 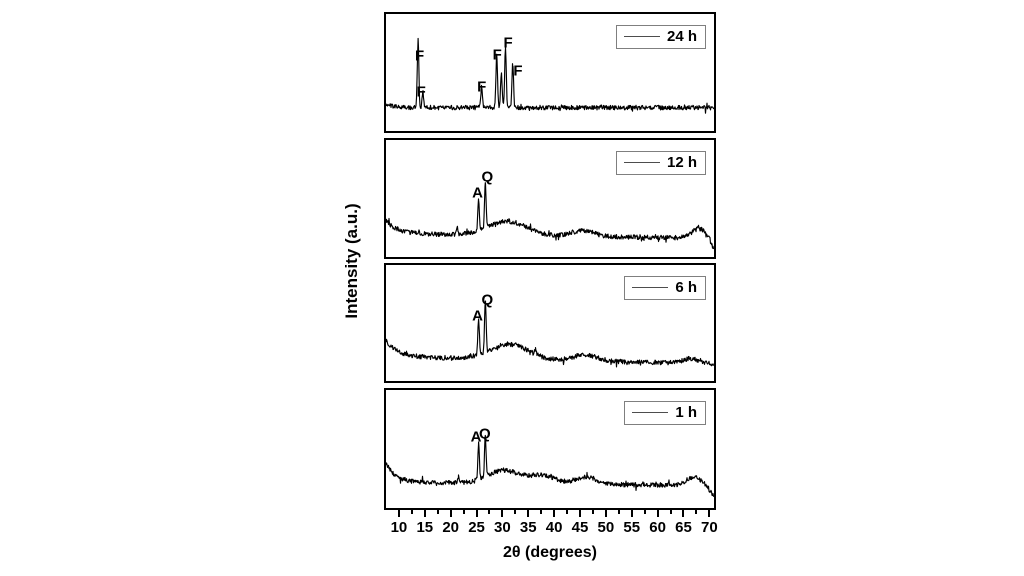 I want to click on x-axis-tick-label: 70, so click(x=709, y=527).